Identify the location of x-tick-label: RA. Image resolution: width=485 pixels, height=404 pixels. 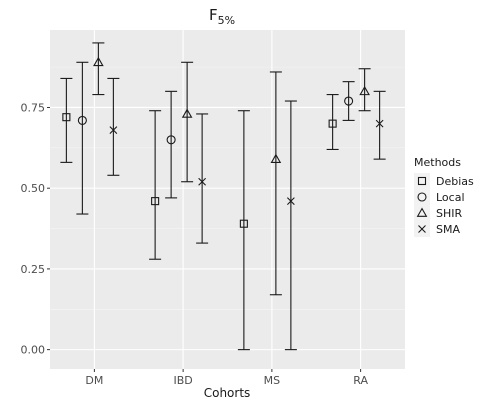
(360, 380).